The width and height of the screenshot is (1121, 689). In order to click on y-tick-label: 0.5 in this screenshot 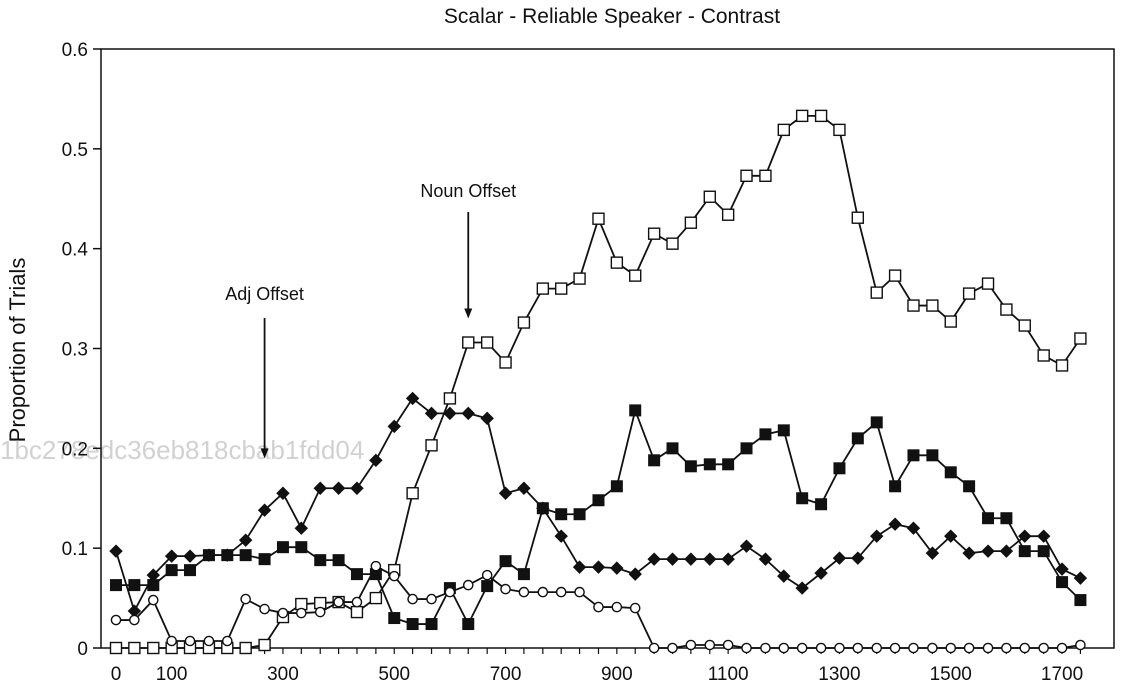, I will do `click(75, 150)`.